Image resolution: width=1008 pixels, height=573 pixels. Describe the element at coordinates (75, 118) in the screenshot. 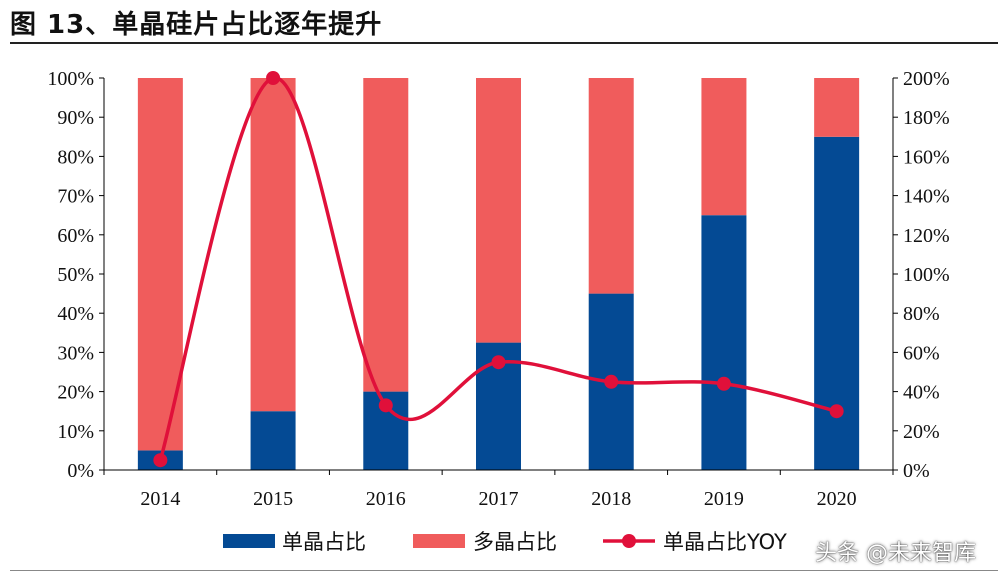

I see `y-left-tick-label: 90%` at that location.